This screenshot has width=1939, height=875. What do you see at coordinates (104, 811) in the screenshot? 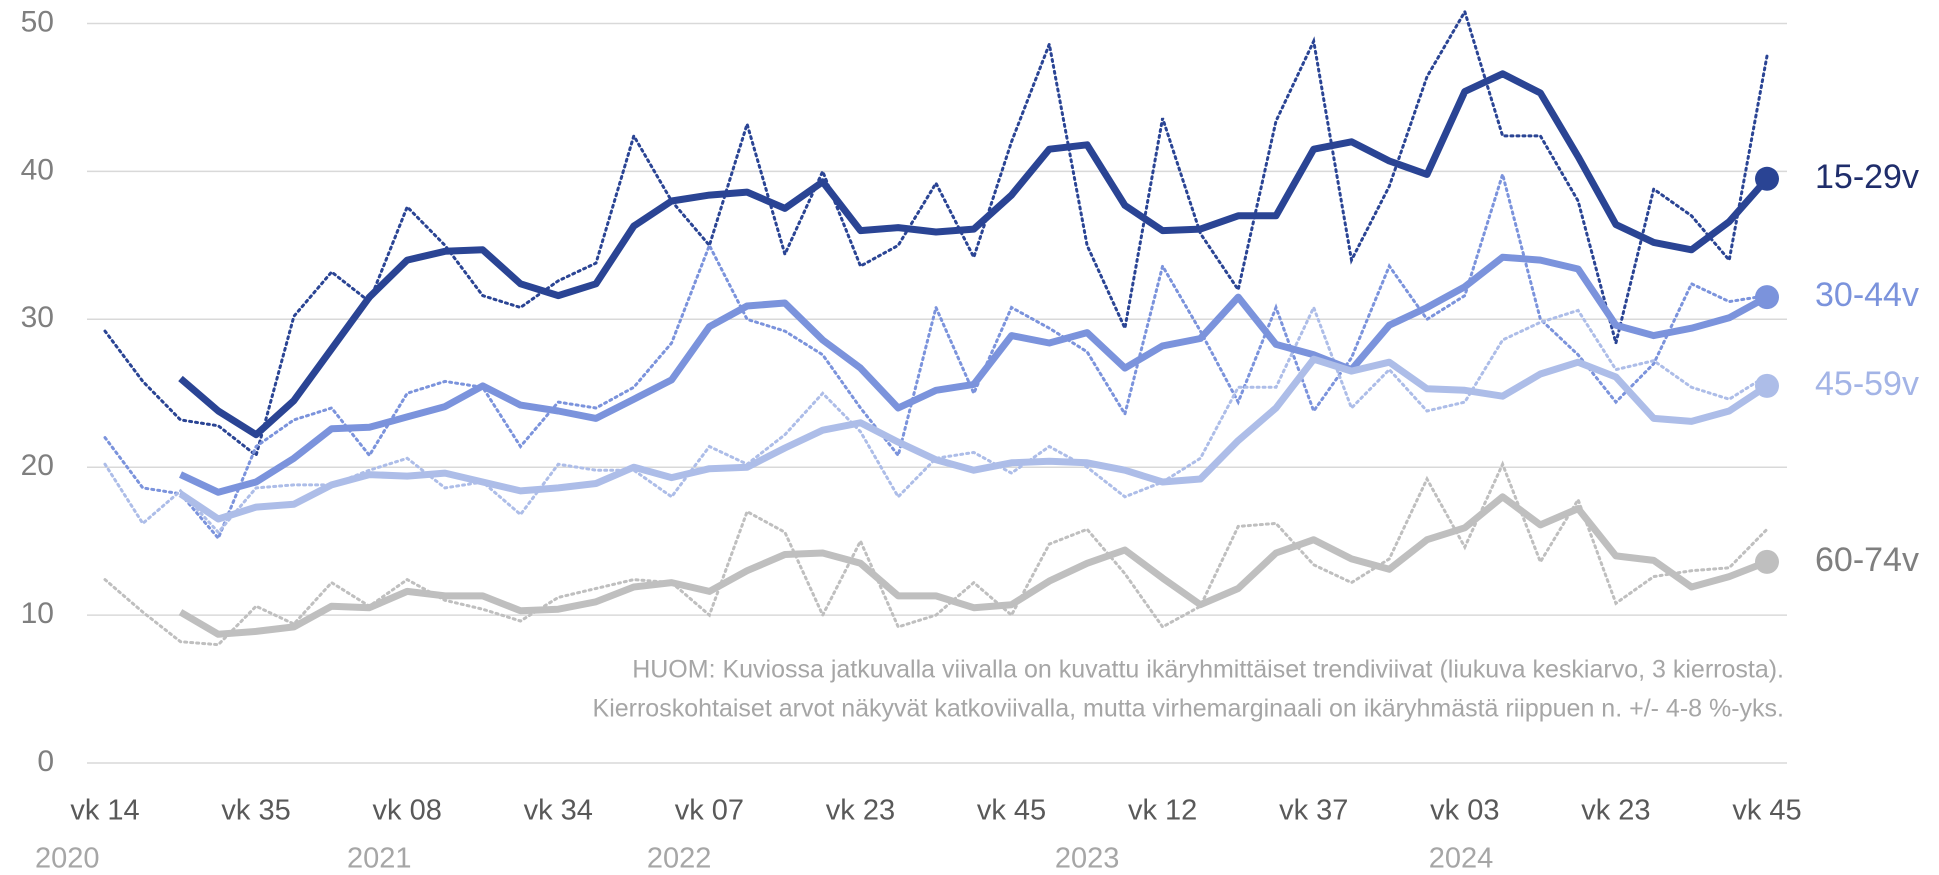
I see `x-tick-label: vk 14` at bounding box center [104, 811].